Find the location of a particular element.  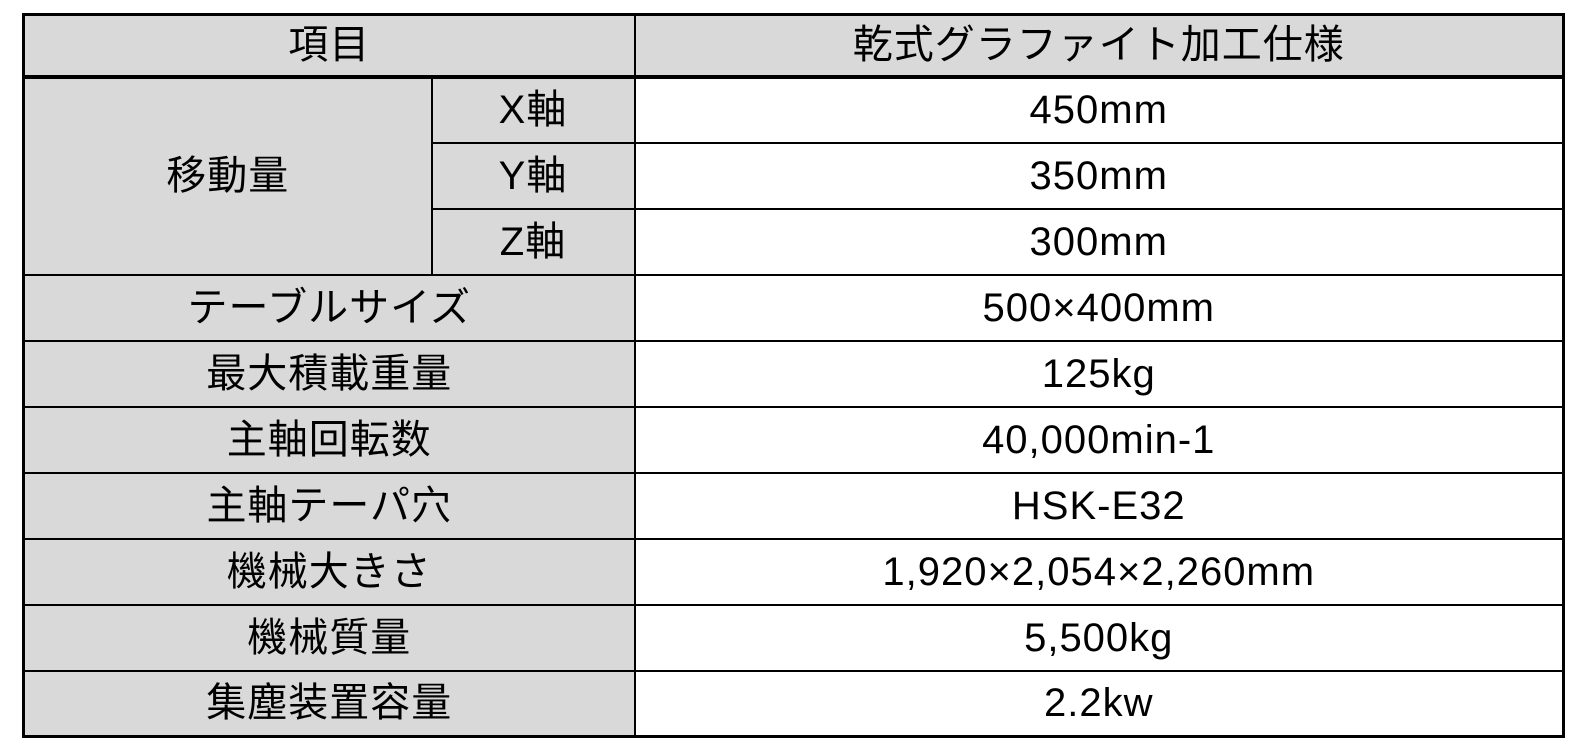

label-dust-collector: 集塵装置容量 is located at coordinates (329, 703).